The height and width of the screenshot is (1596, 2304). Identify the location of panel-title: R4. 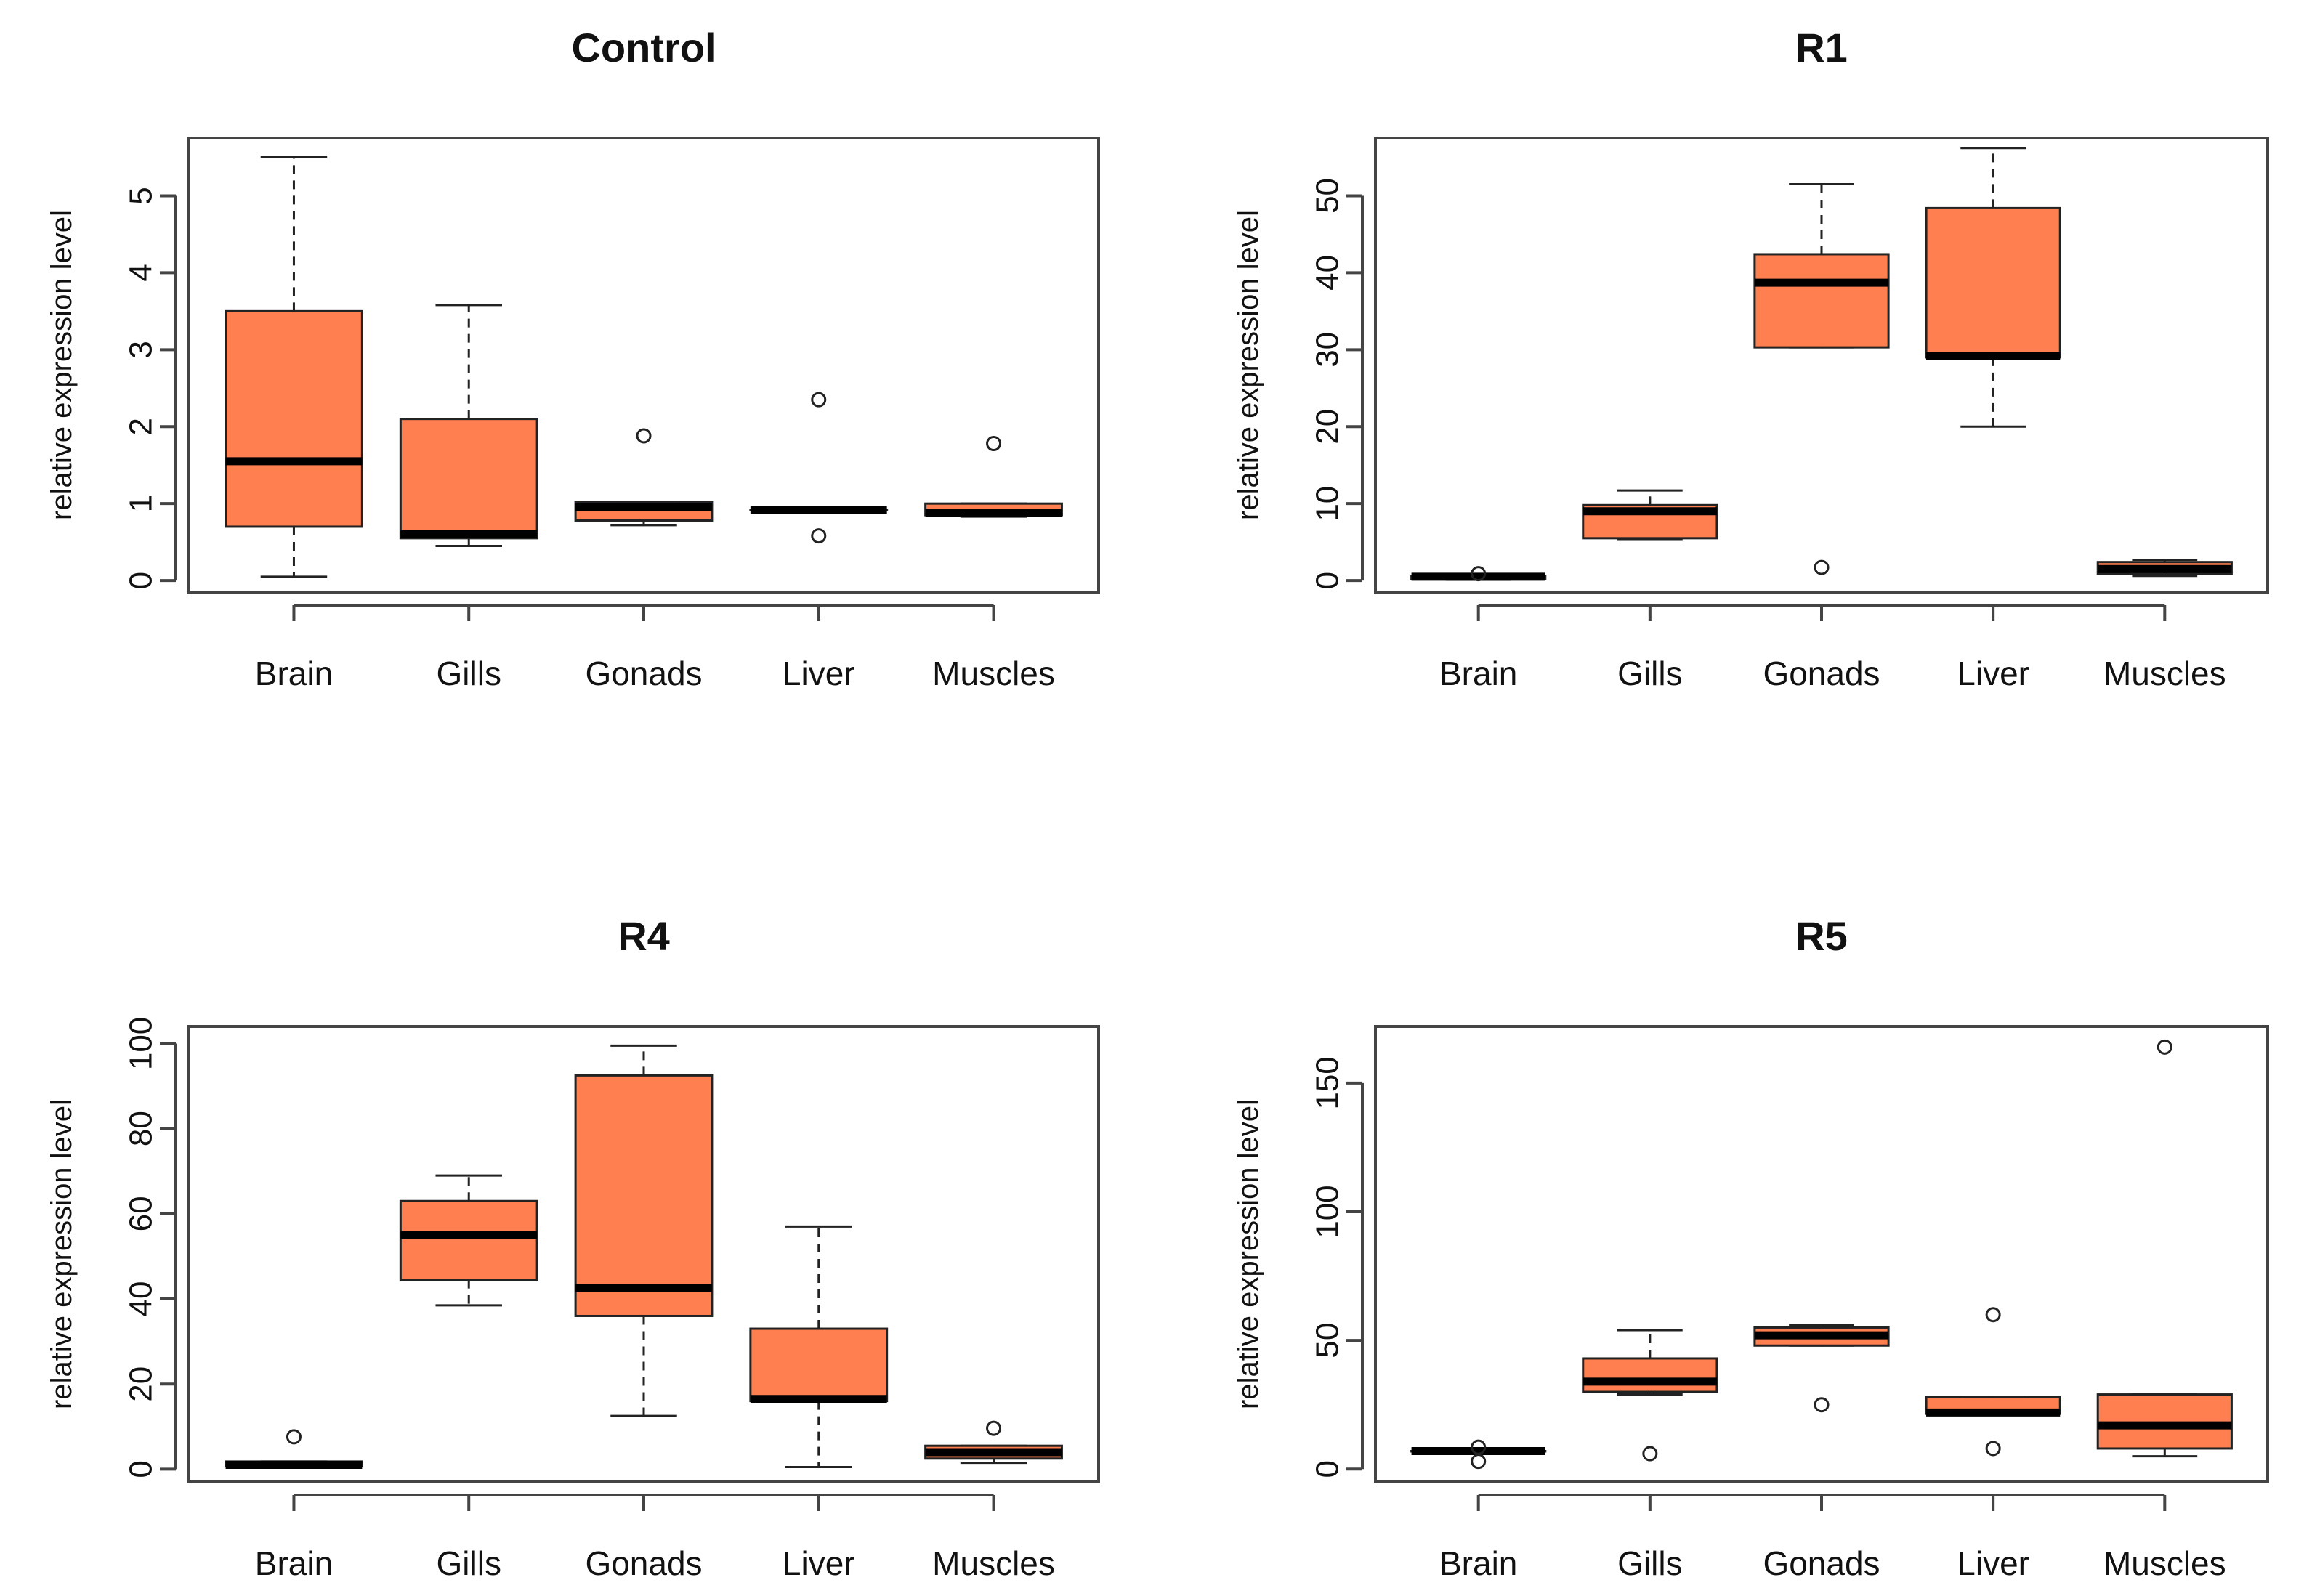
(644, 936).